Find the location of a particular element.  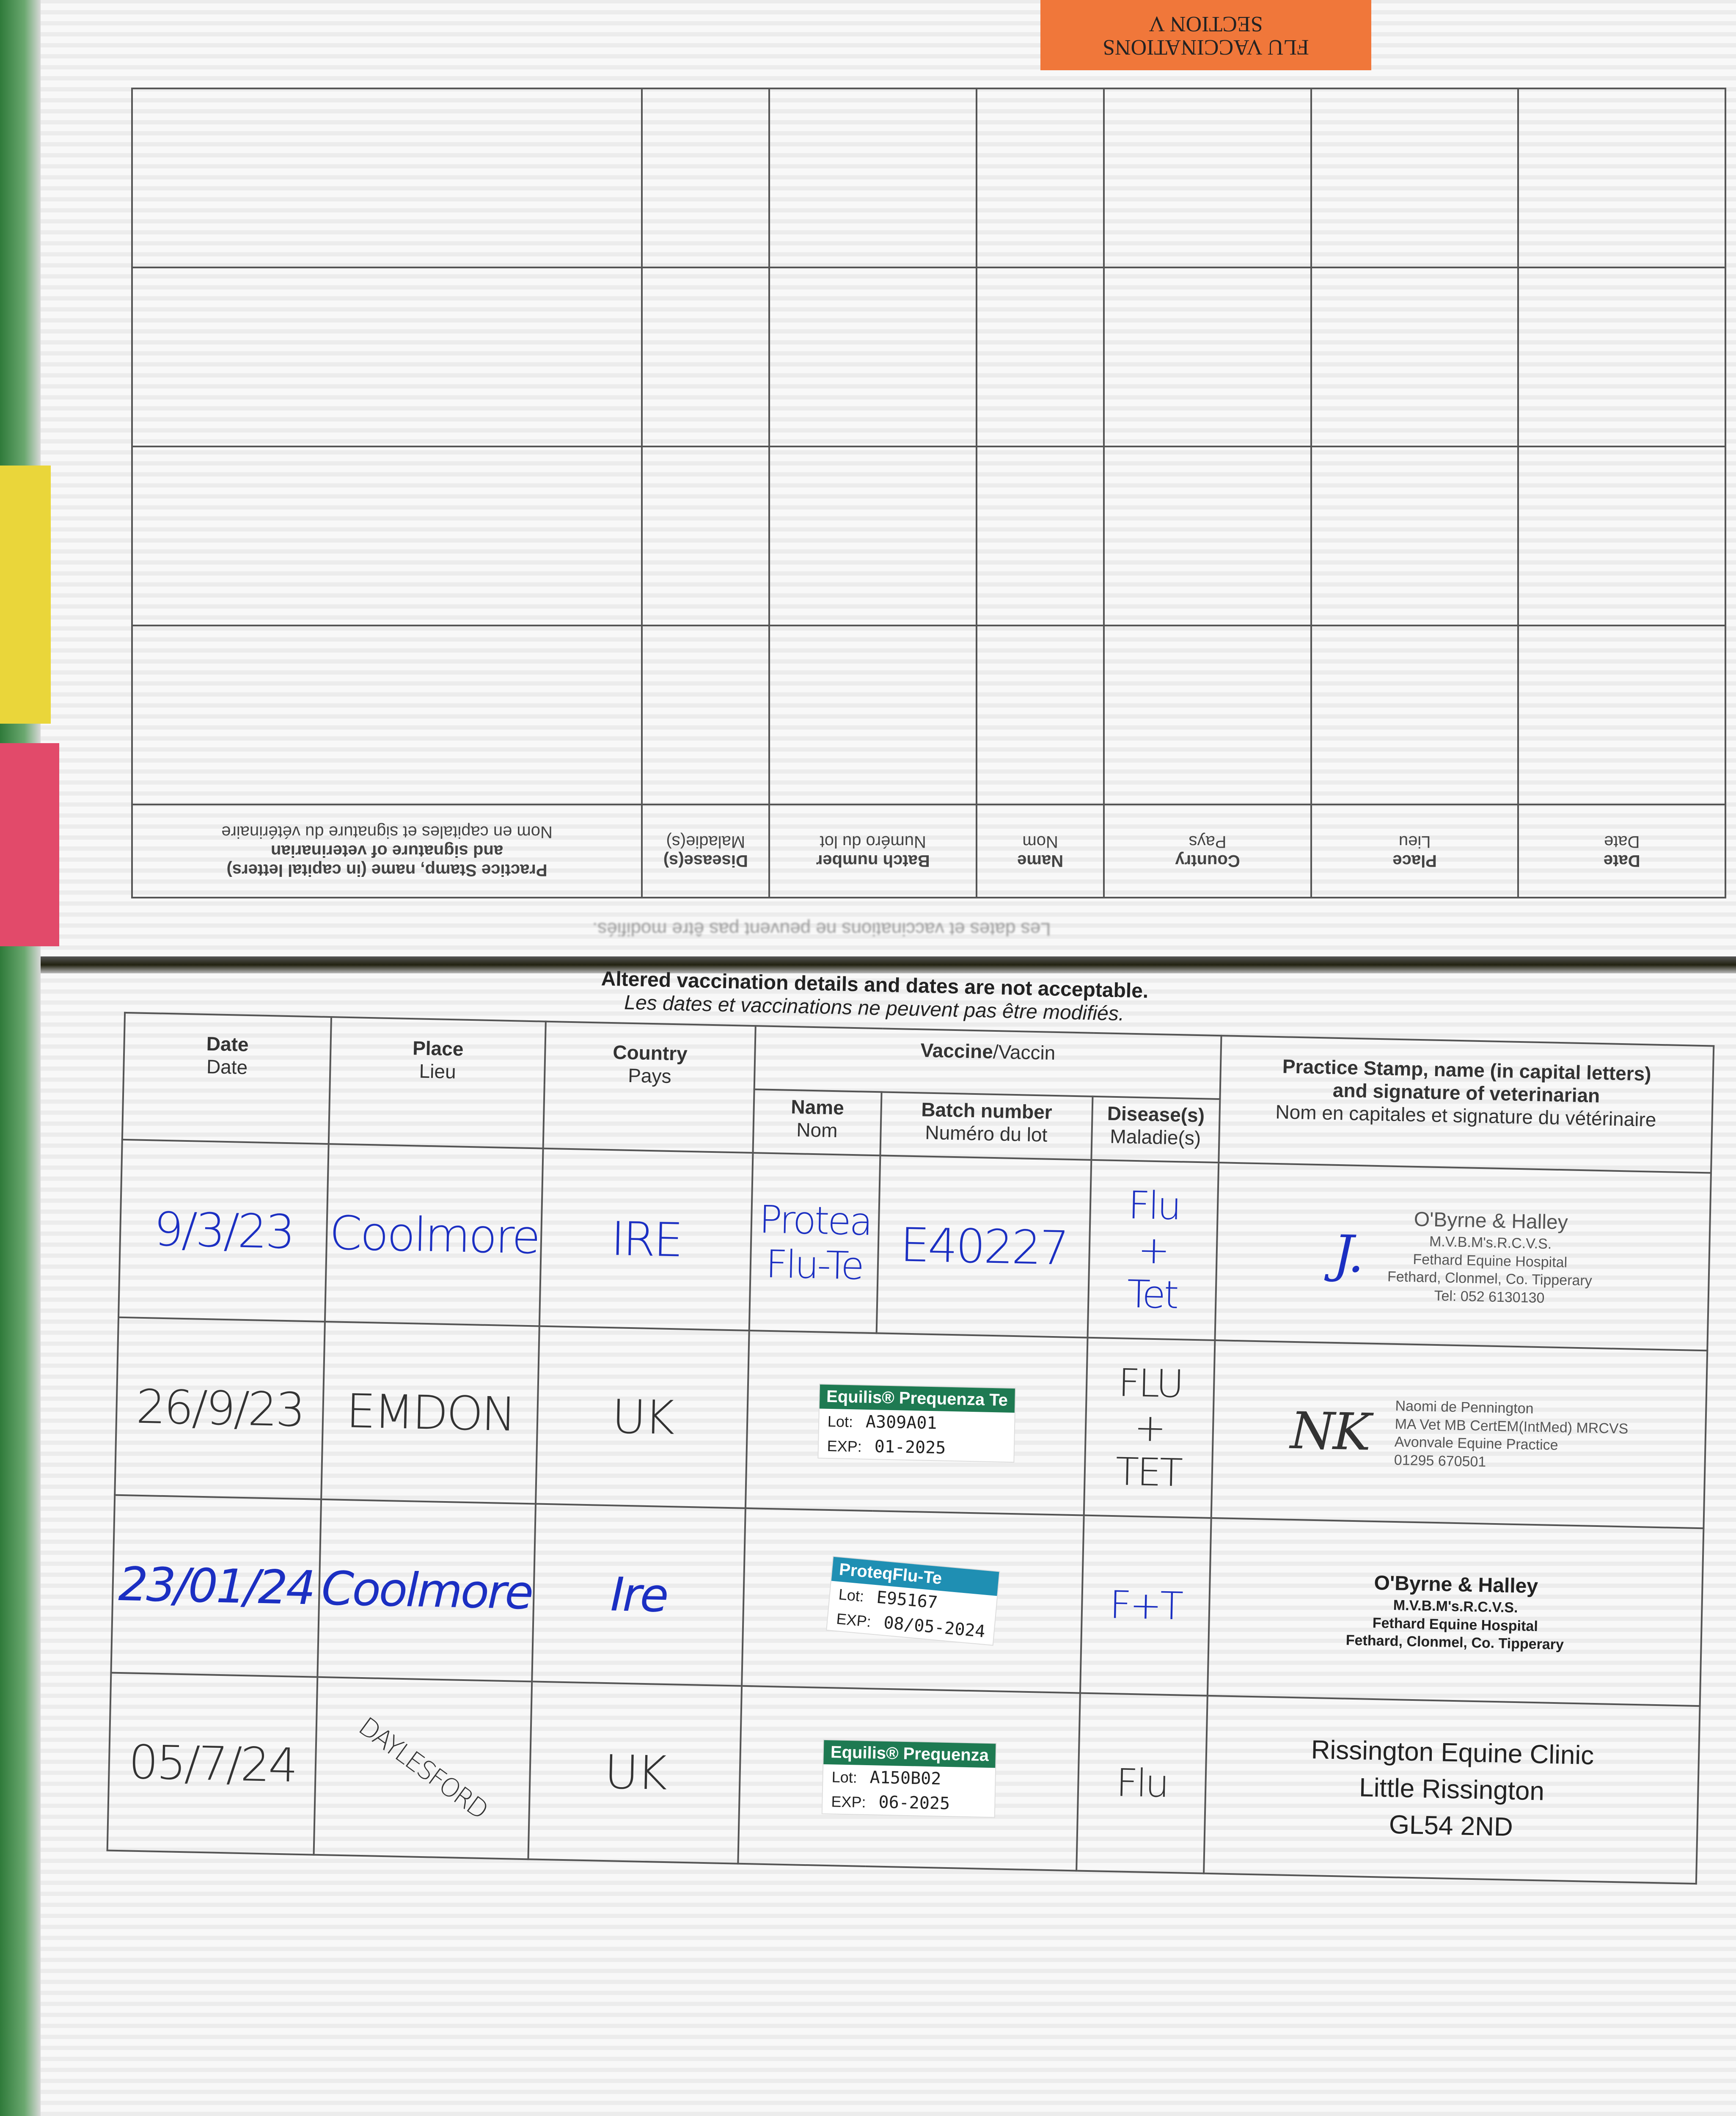

yellow-tab-marker is located at coordinates (25, 595).